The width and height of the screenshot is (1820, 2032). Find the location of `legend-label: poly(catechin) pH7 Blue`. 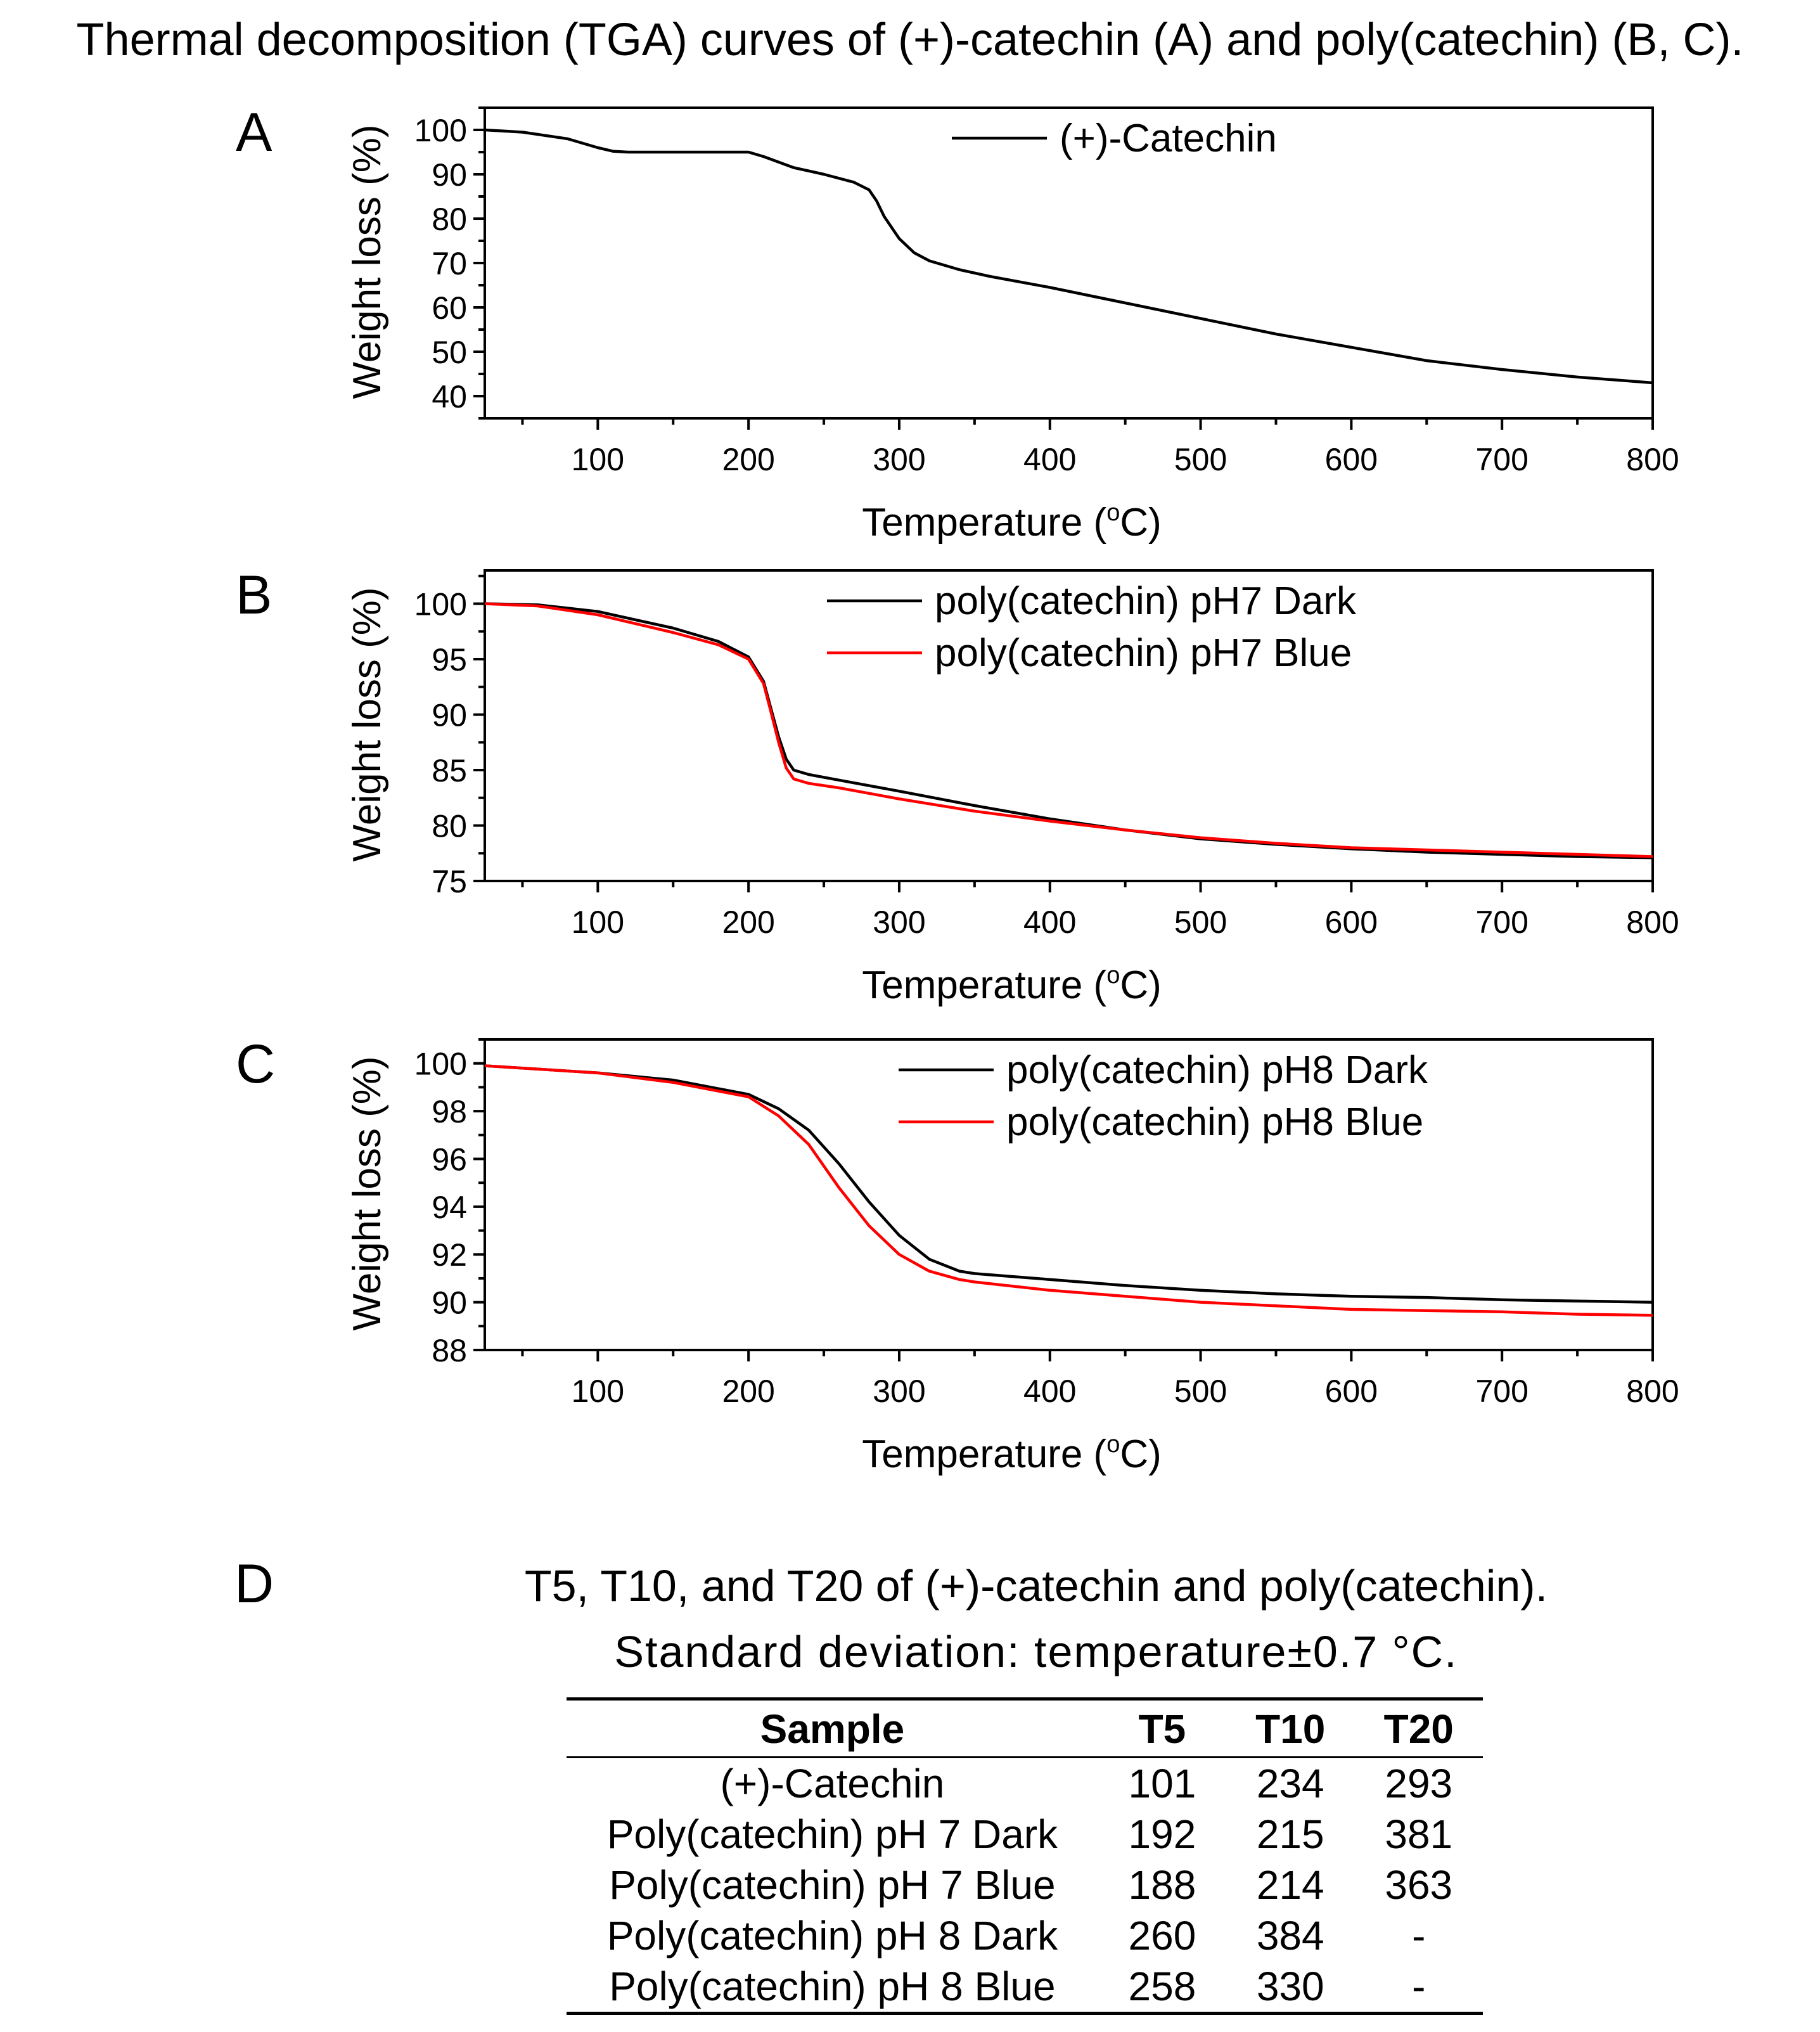

legend-label: poly(catechin) pH7 Blue is located at coordinates (1143, 653).